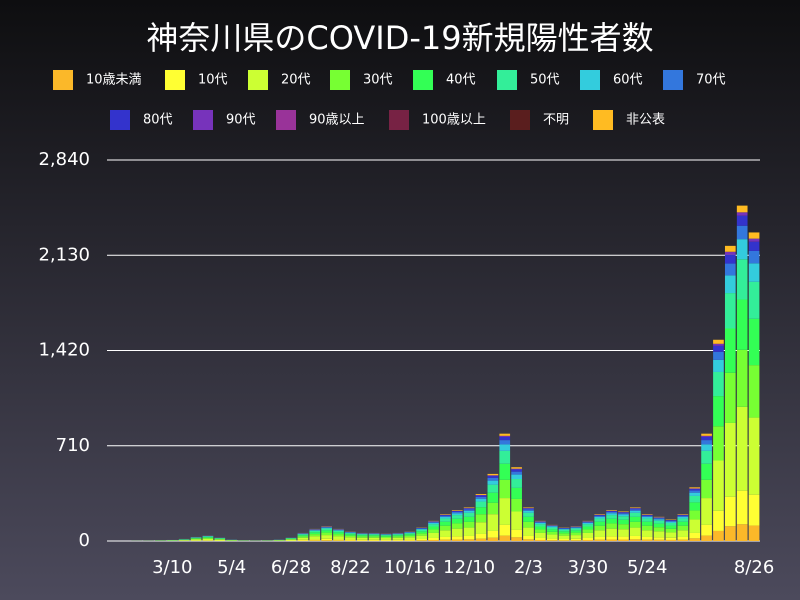 This screenshot has width=800, height=600. I want to click on y-tick-label: 2,840, so click(64, 159).